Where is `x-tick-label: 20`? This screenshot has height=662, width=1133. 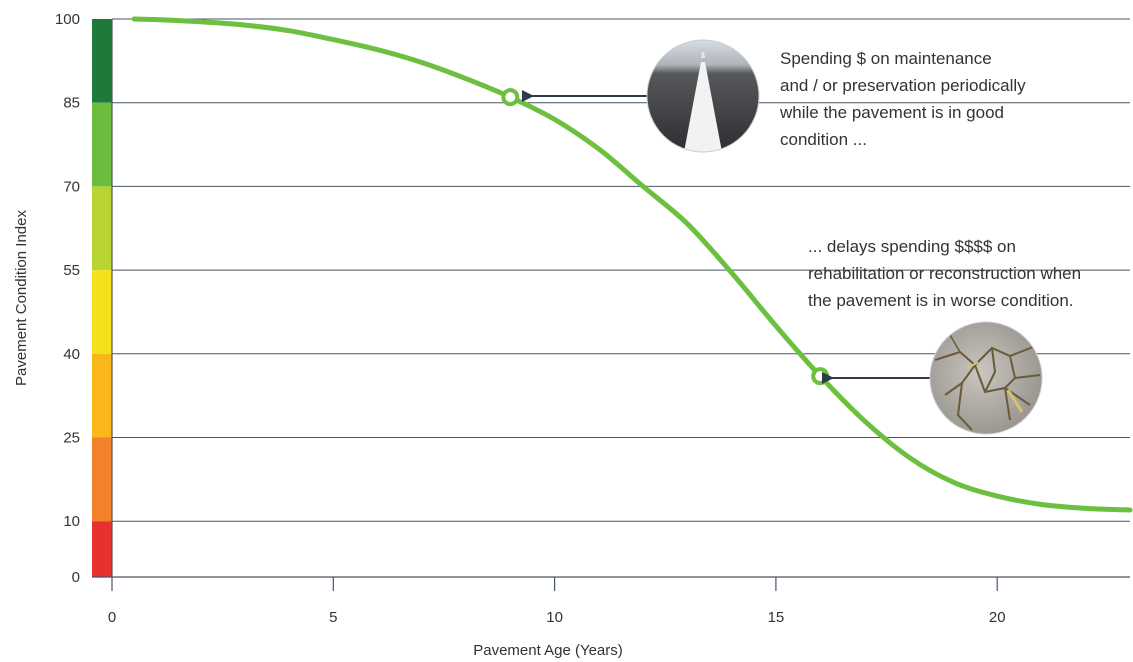
x-tick-label: 20 is located at coordinates (997, 617).